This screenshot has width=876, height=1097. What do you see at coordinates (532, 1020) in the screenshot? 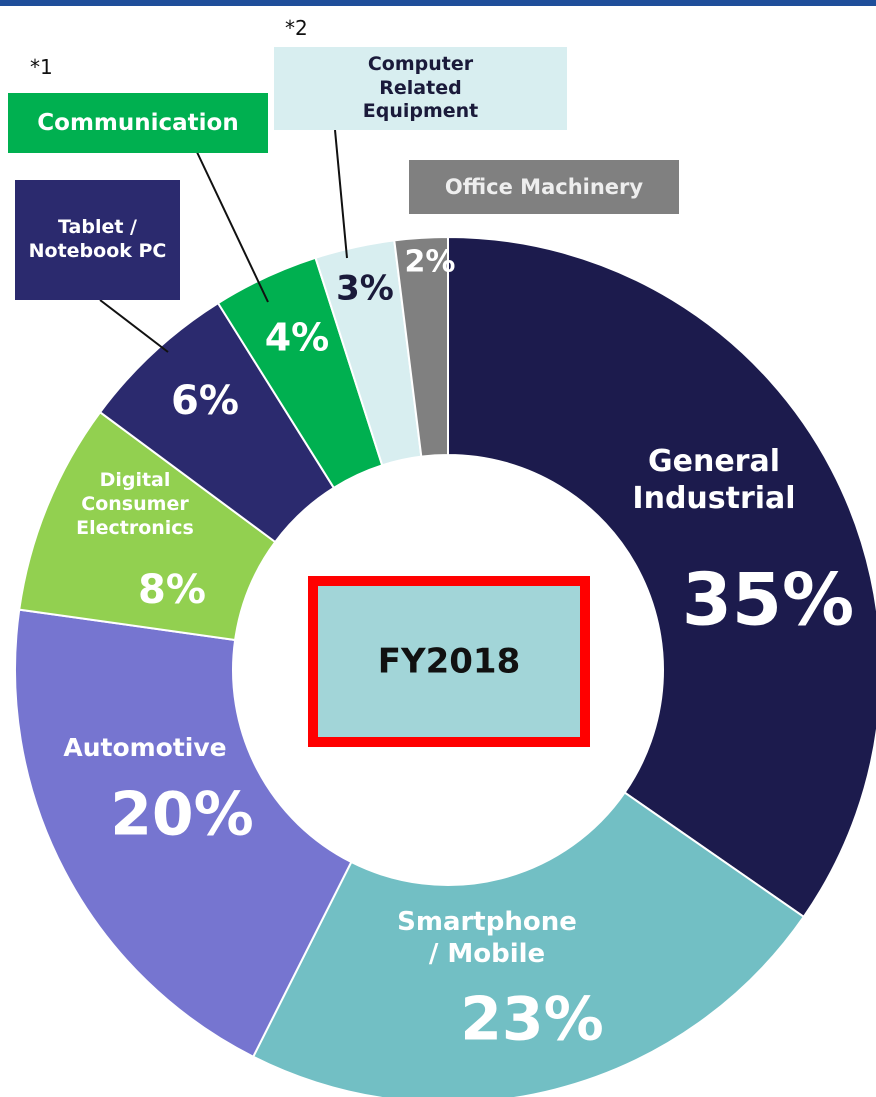
I see `value-label: 23%` at bounding box center [532, 1020].